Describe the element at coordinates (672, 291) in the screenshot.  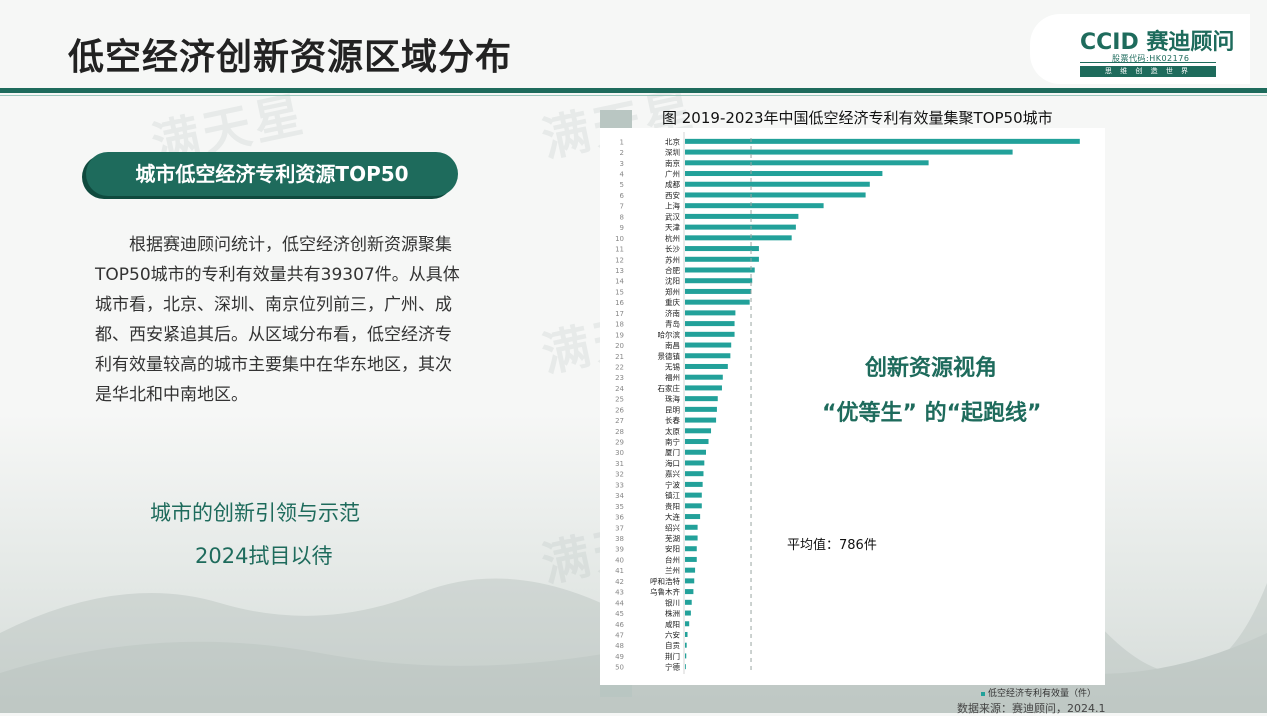
I see `category-label: 郑州` at that location.